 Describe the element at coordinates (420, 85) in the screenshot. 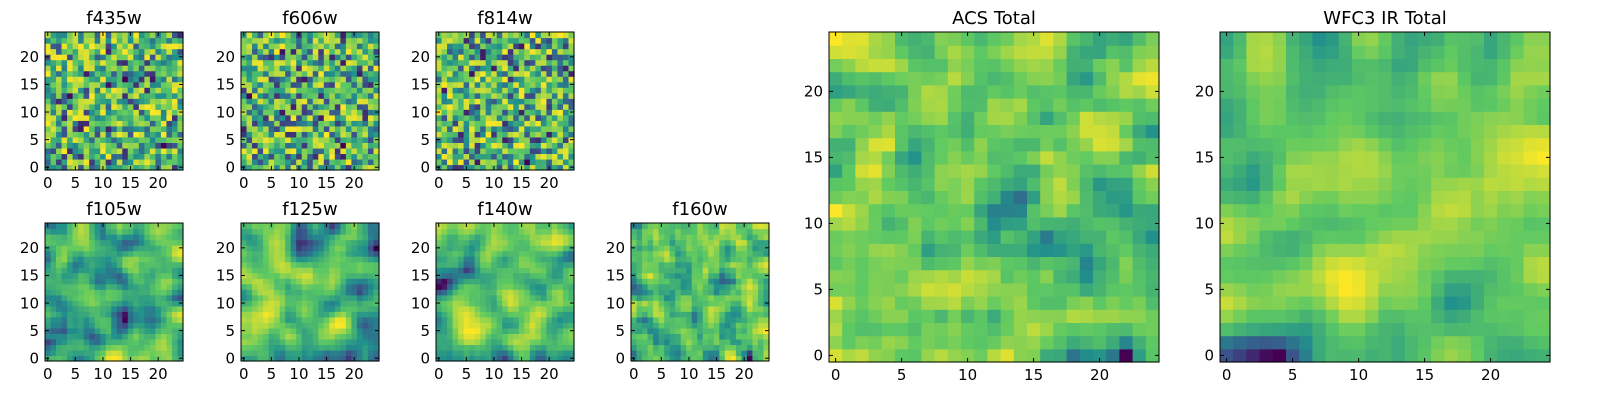

I see `y-tick-label: 15` at that location.